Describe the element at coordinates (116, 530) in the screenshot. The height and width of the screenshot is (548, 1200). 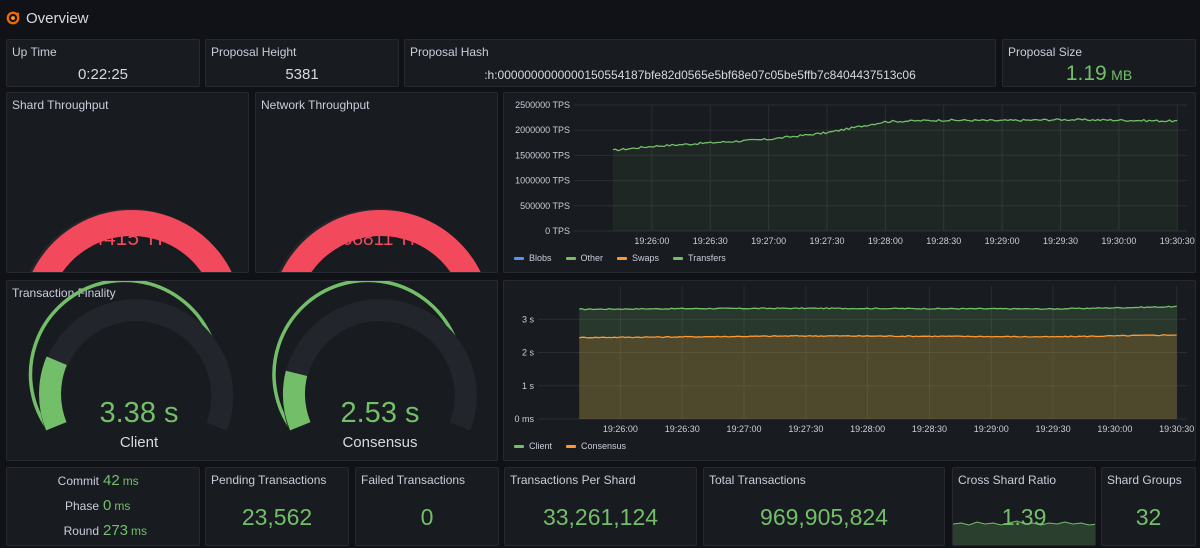
I see `round-value: 273` at that location.